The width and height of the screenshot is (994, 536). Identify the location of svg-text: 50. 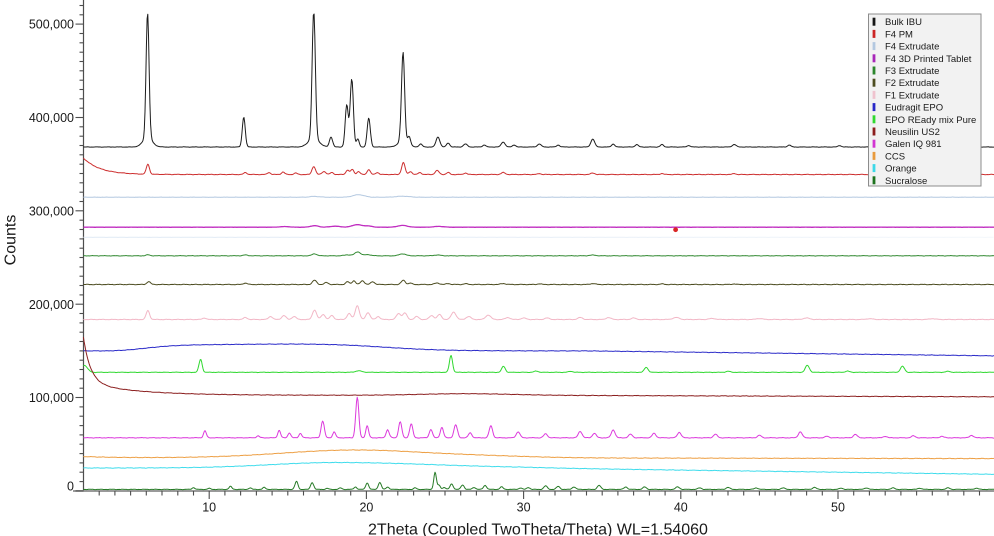
(838, 508).